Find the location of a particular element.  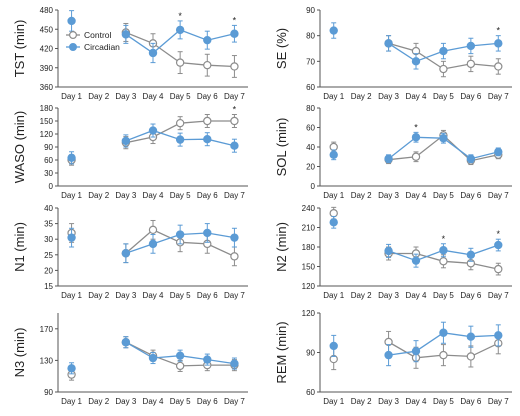

y-tick-label: 130 is located at coordinates (47, 360).